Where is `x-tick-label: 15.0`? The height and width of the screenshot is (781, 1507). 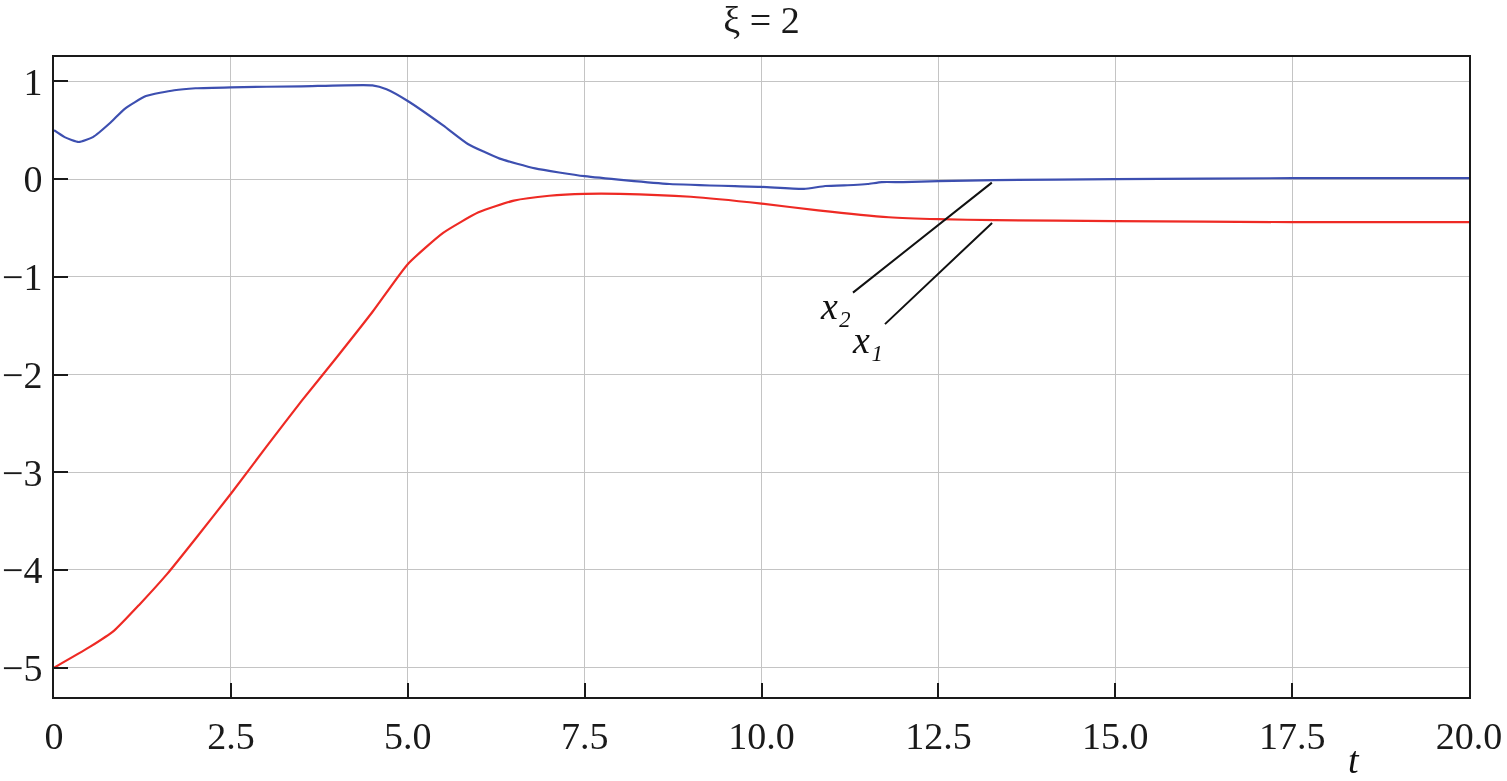 x-tick-label: 15.0 is located at coordinates (1115, 735).